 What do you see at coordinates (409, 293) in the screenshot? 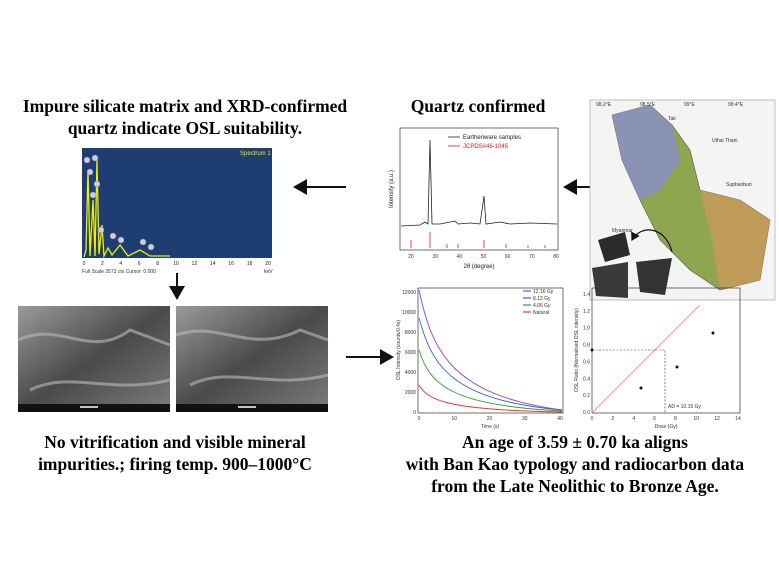
I see `y-tick-label: 12000` at bounding box center [409, 293].